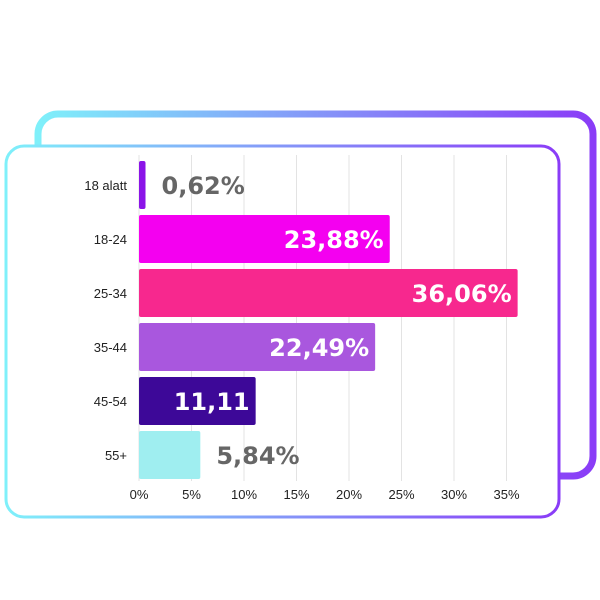 The height and width of the screenshot is (600, 600). What do you see at coordinates (116, 455) in the screenshot?
I see `category-label: 55+` at bounding box center [116, 455].